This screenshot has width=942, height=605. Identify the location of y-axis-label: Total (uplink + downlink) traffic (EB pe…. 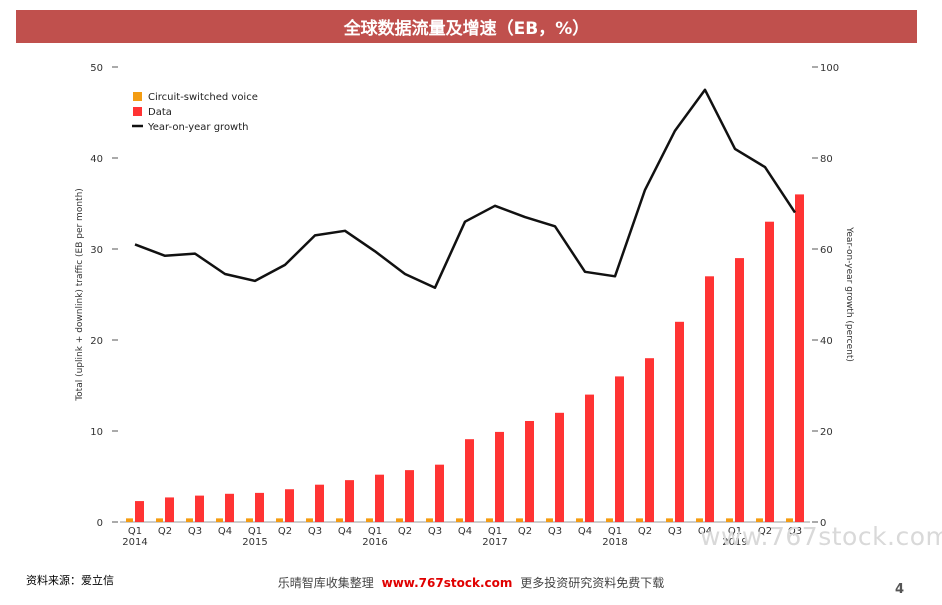
(80, 295).